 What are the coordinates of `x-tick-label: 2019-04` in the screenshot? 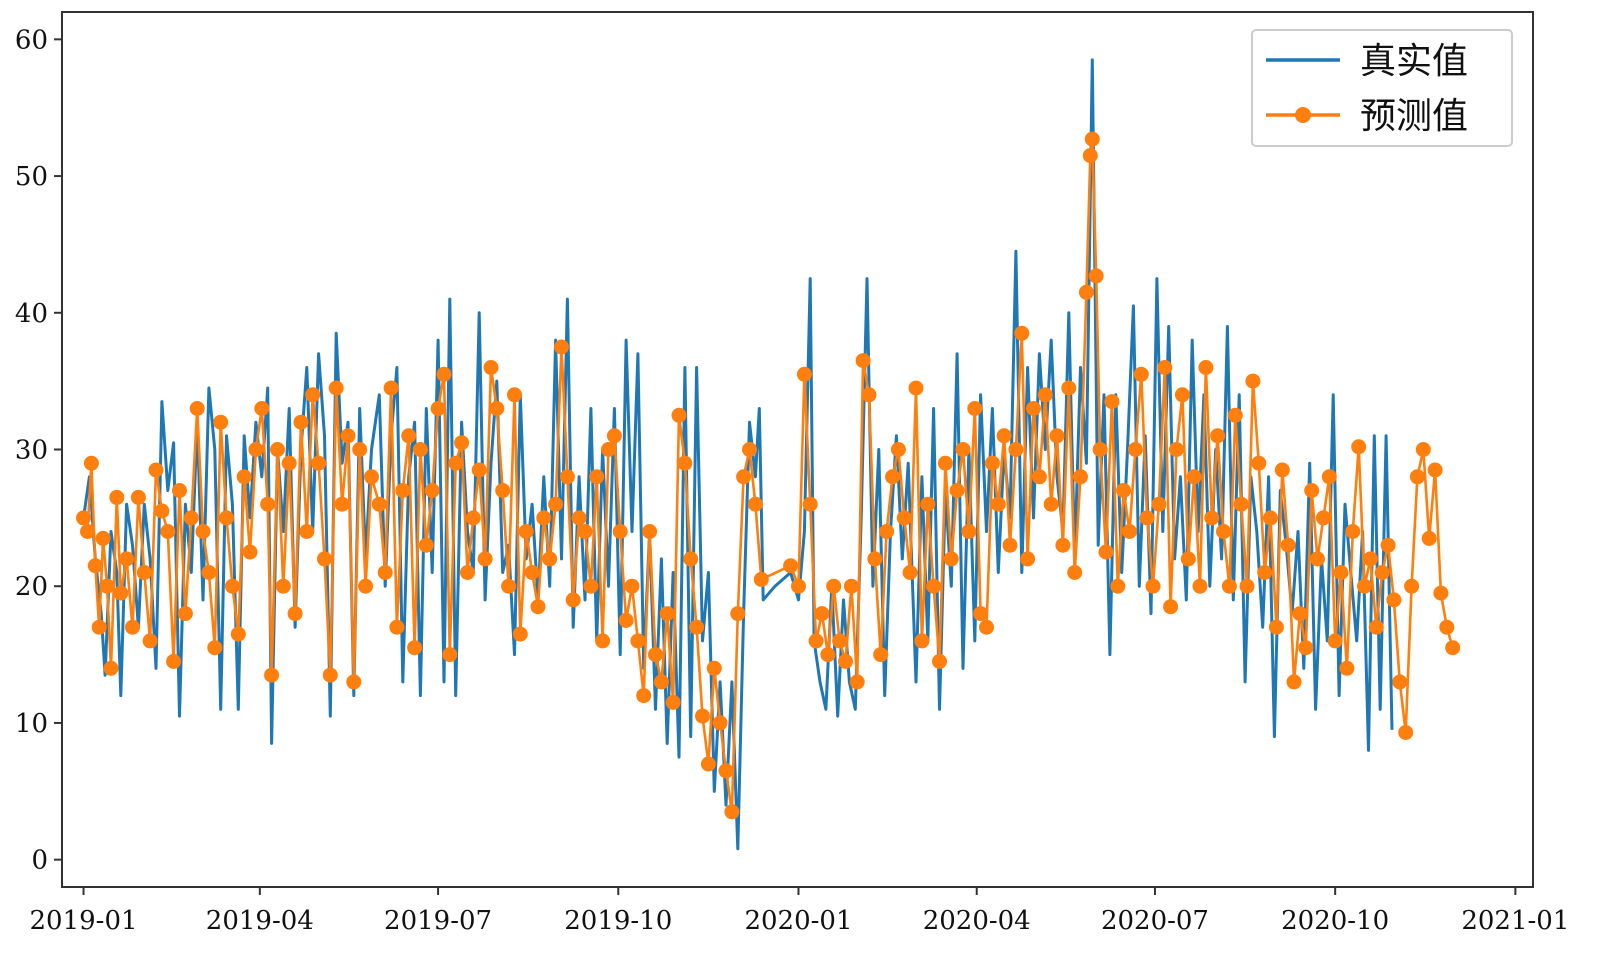 It's located at (260, 921).